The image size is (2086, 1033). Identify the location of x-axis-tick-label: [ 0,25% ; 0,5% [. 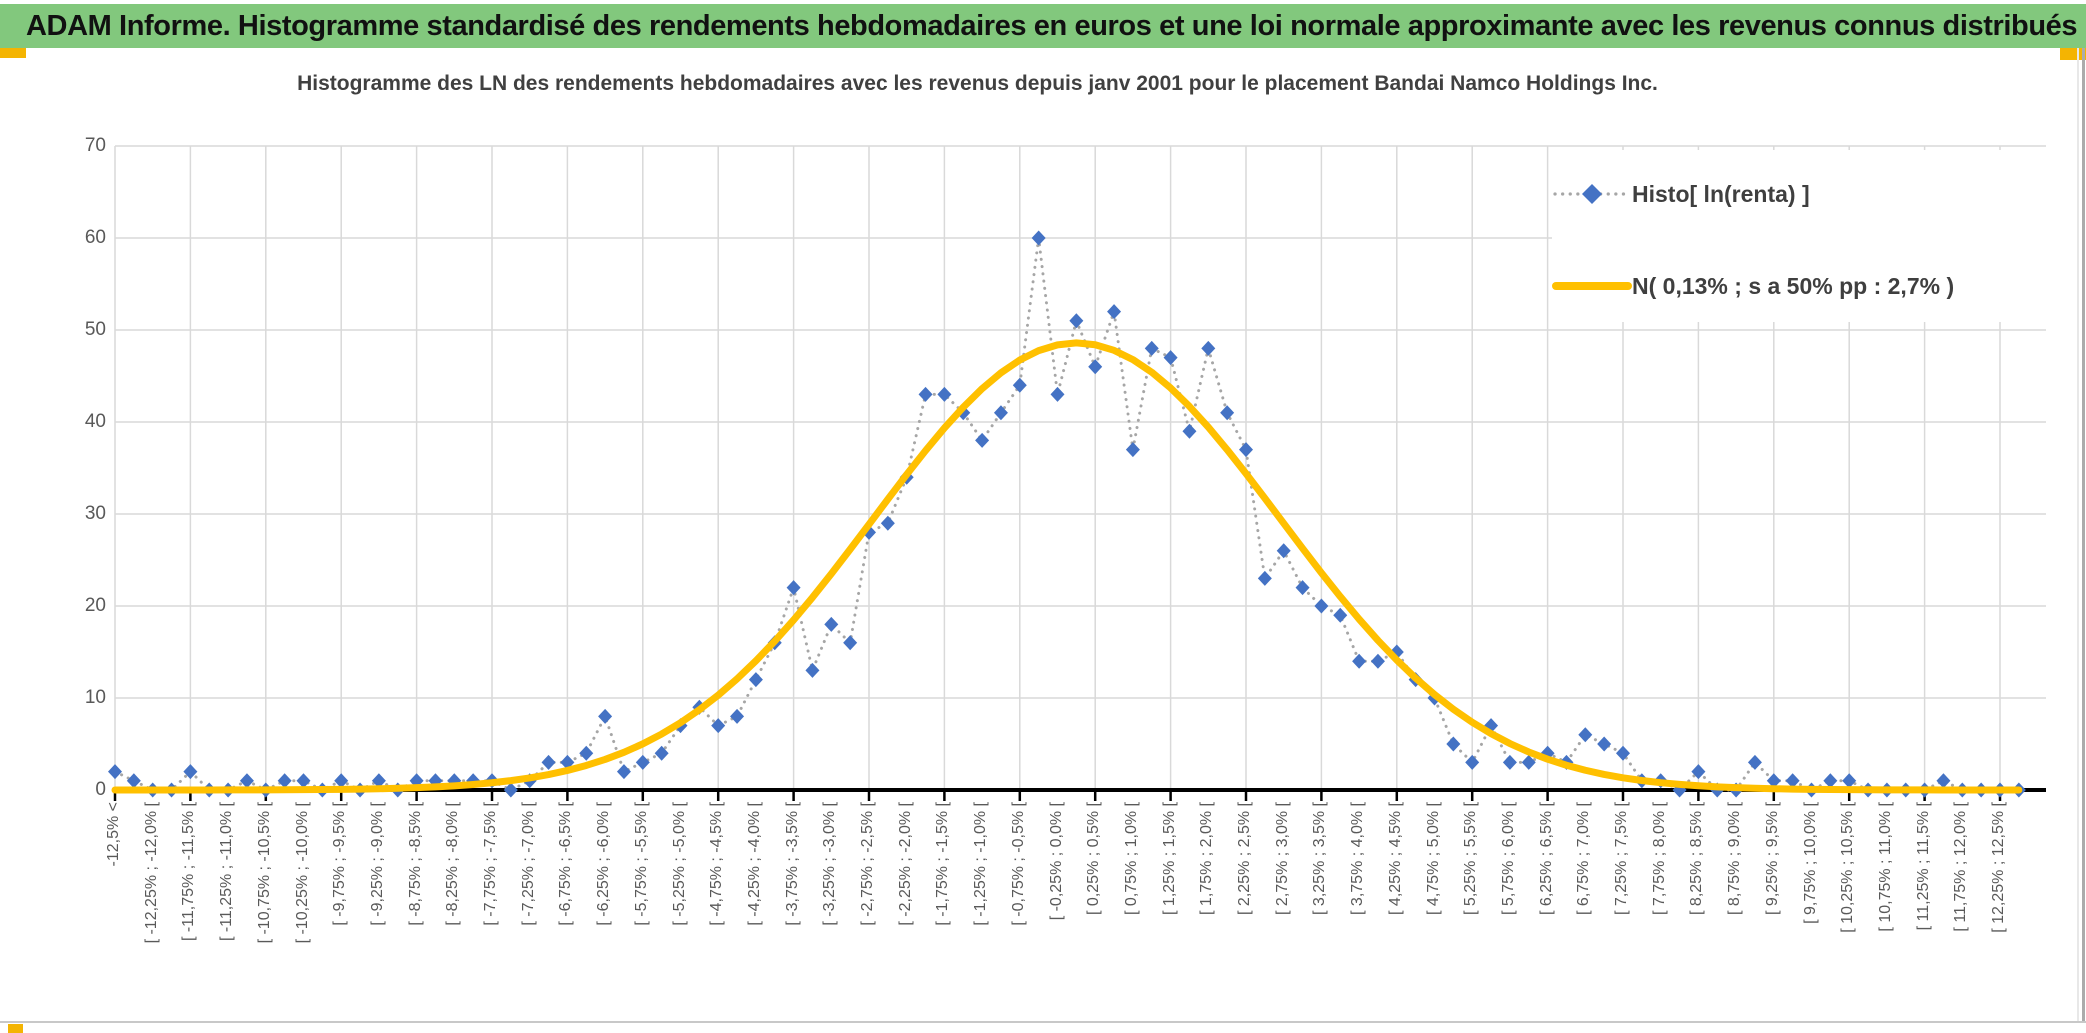
(1094, 858).